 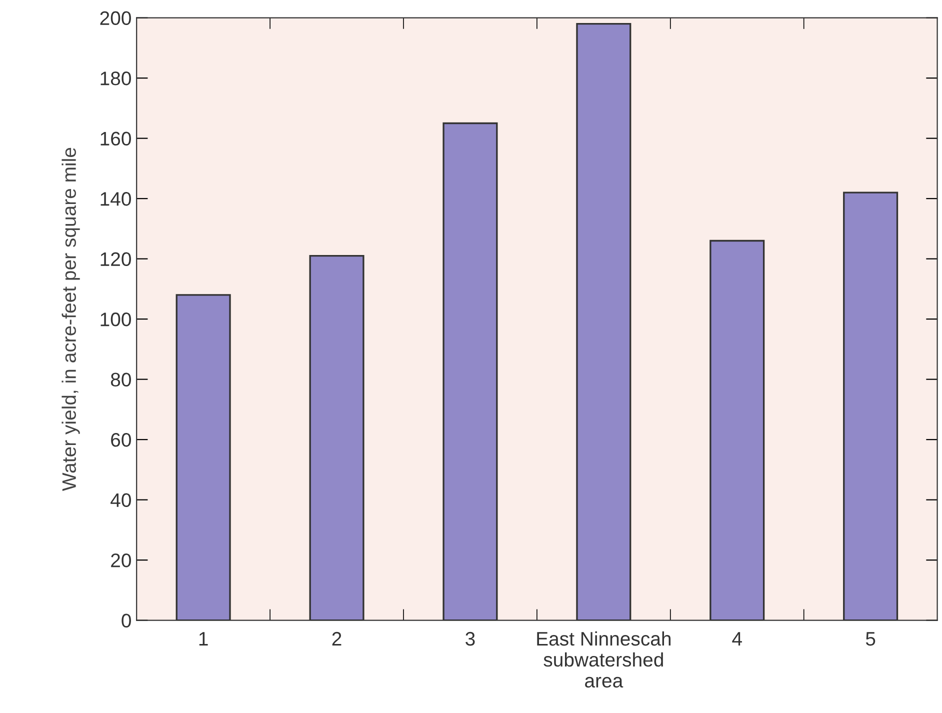 What do you see at coordinates (120, 500) in the screenshot?
I see `y-tick-label: 40` at bounding box center [120, 500].